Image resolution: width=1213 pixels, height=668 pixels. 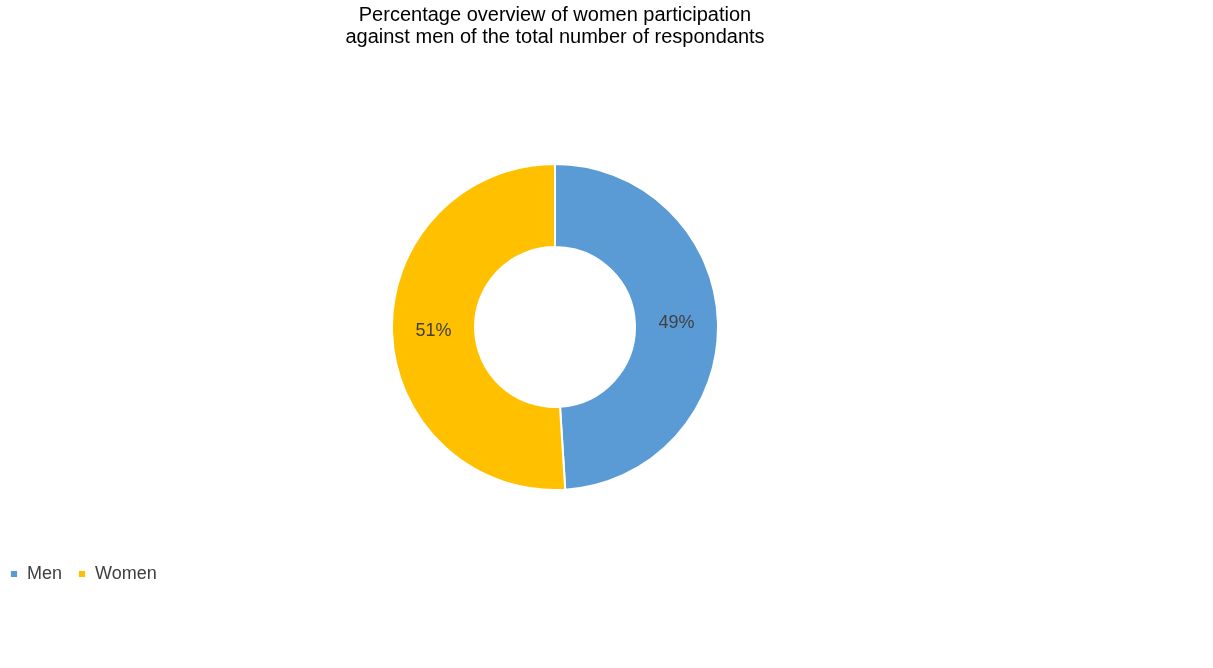 I want to click on legend-label: Men, so click(x=45, y=573).